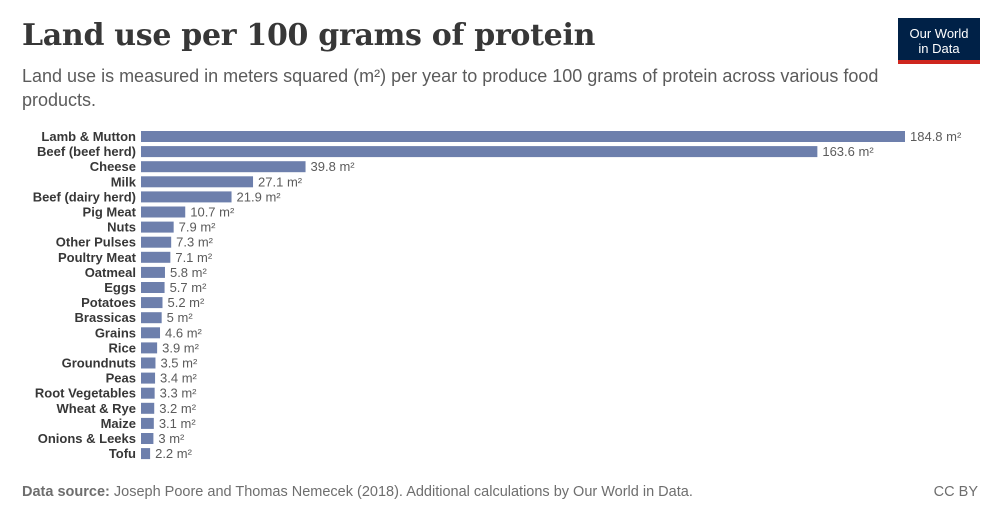 The height and width of the screenshot is (523, 1000). I want to click on value-label: 3.1 m², so click(178, 423).